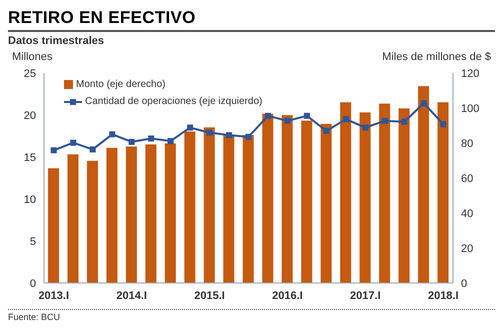 This screenshot has height=334, width=503. Describe the element at coordinates (365, 296) in the screenshot. I see `x-tick-label: 2017.I` at that location.